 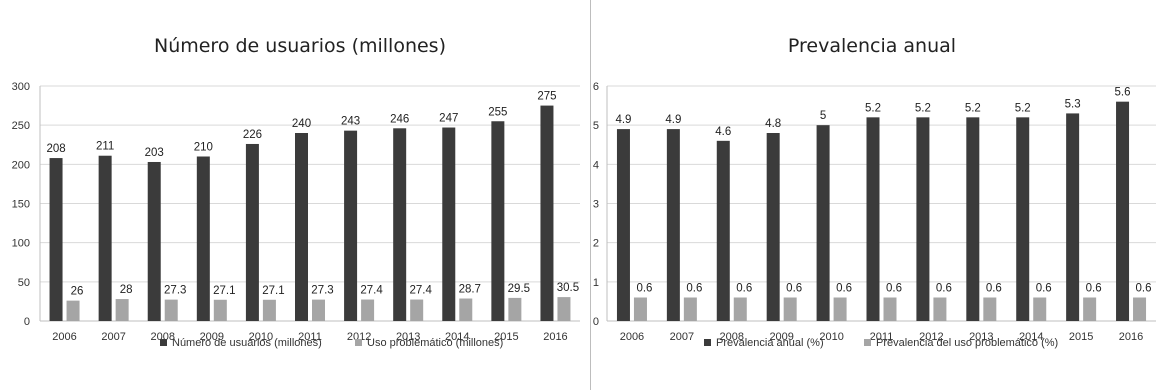 What do you see at coordinates (154, 153) in the screenshot?
I see `data-label: 203` at bounding box center [154, 153].